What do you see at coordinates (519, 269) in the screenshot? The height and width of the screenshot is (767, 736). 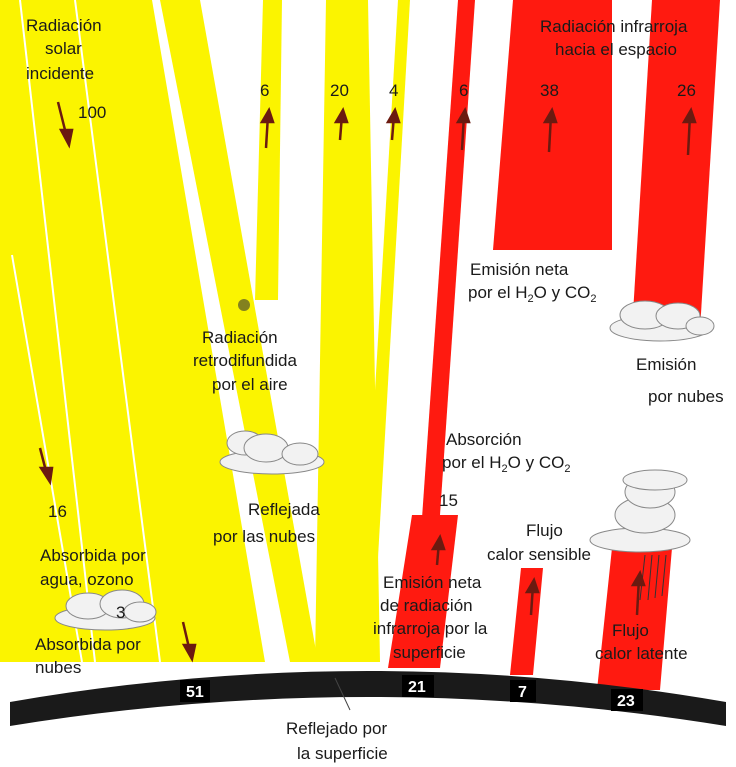 I see `net-emission-label-line1: Emisión neta` at bounding box center [519, 269].